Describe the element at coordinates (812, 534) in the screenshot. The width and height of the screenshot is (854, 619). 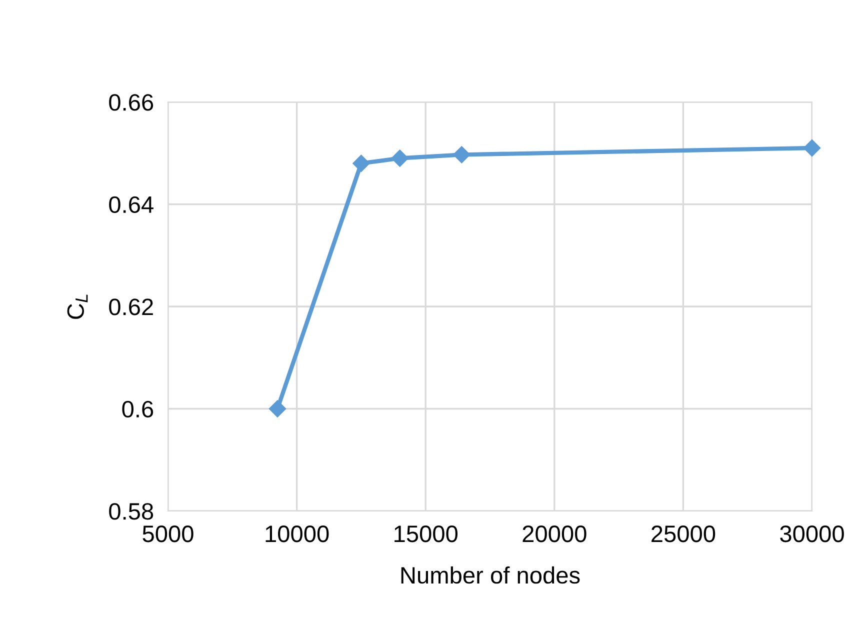
I see `x-tick-label: 30000` at that location.